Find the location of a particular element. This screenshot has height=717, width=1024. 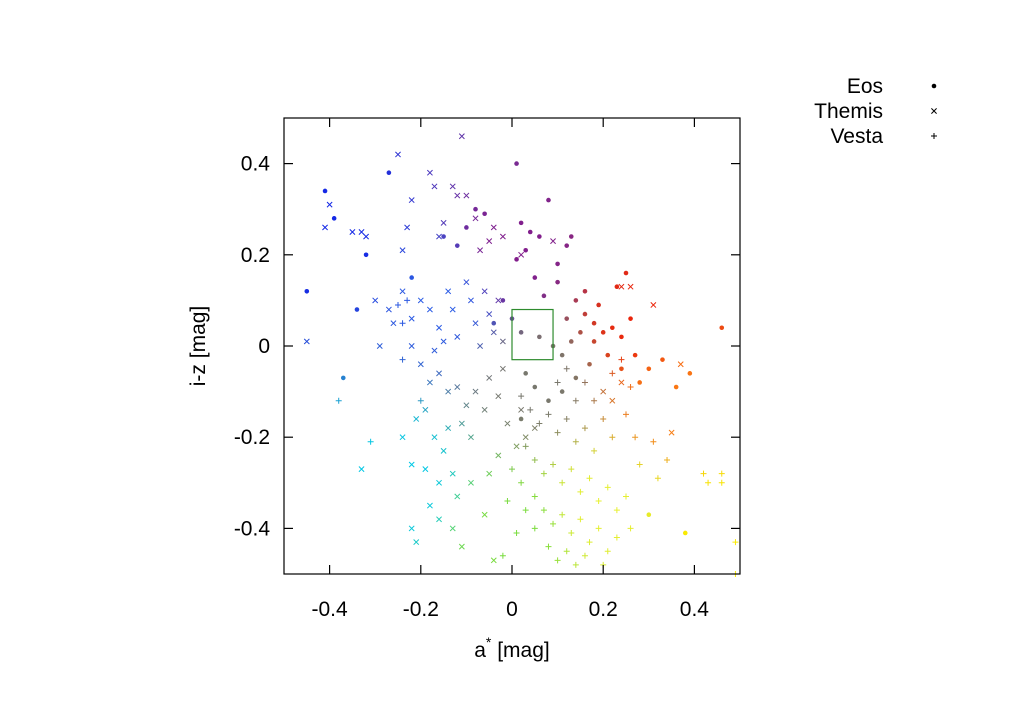

x-axis-title: a* [mag] is located at coordinates (512, 648).